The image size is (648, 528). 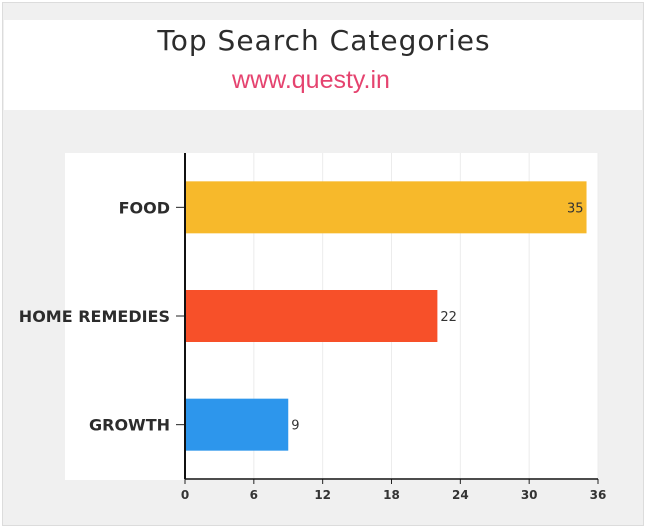 I want to click on x-tick-label: 30, so click(x=529, y=495).